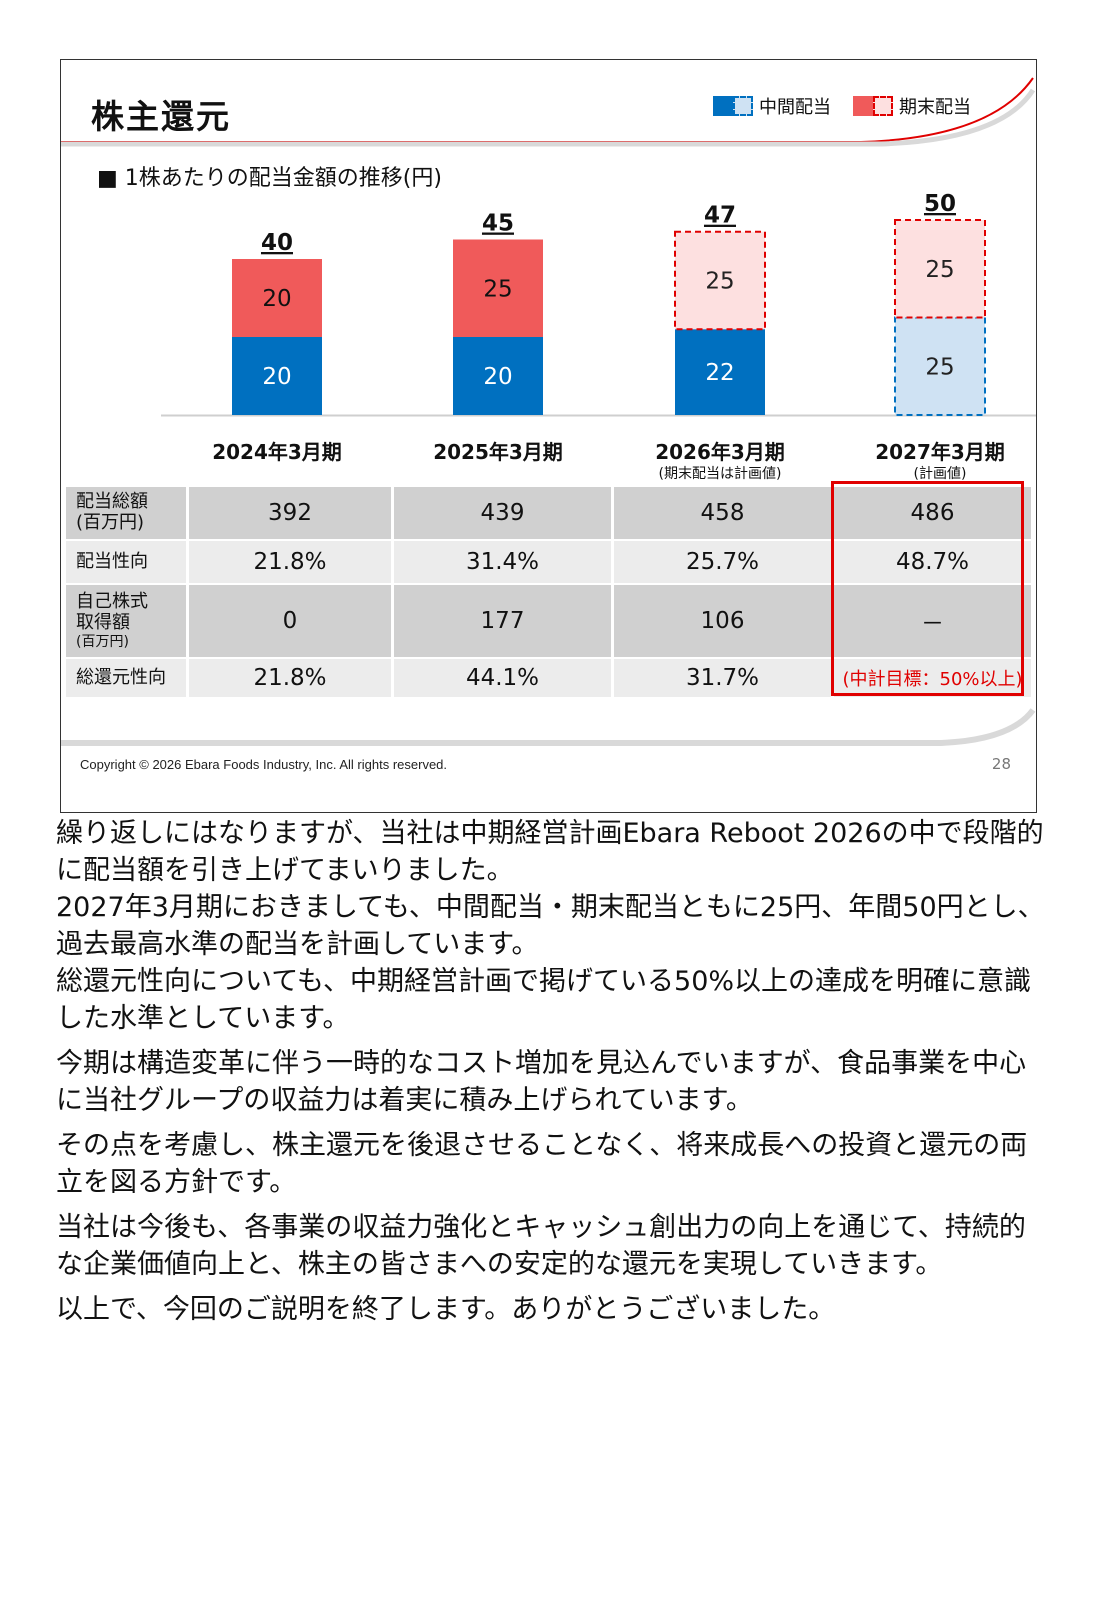 Image resolution: width=1118 pixels, height=1611 pixels. I want to click on legend-label-year-end: 期末配当, so click(935, 107).